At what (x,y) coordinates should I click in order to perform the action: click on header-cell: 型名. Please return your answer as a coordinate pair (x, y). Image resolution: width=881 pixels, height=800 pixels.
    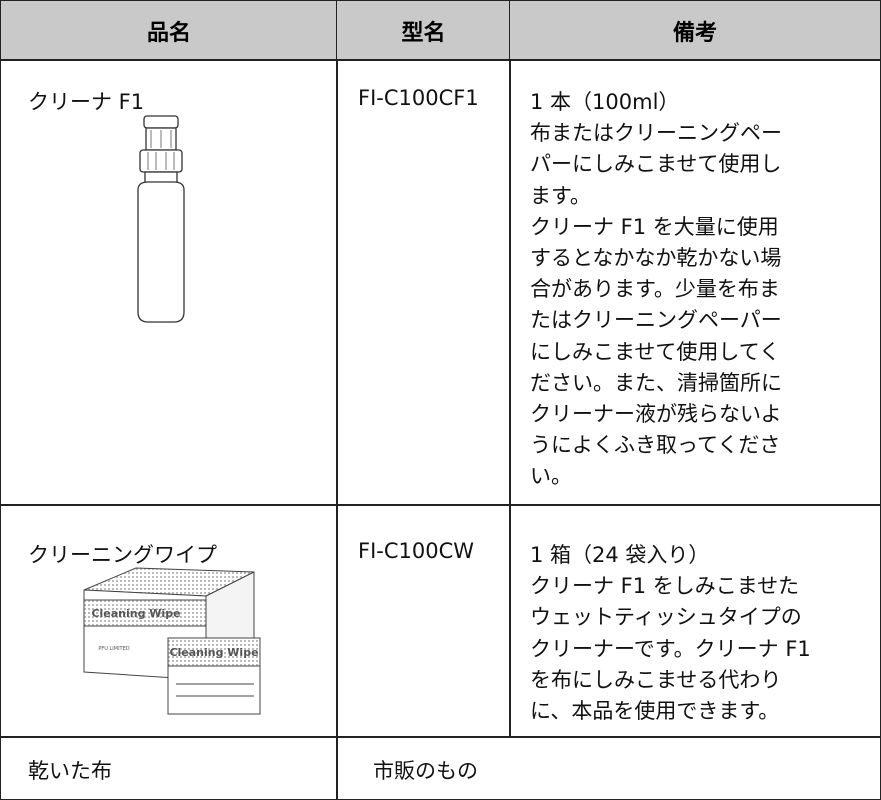
    Looking at the image, I should click on (423, 30).